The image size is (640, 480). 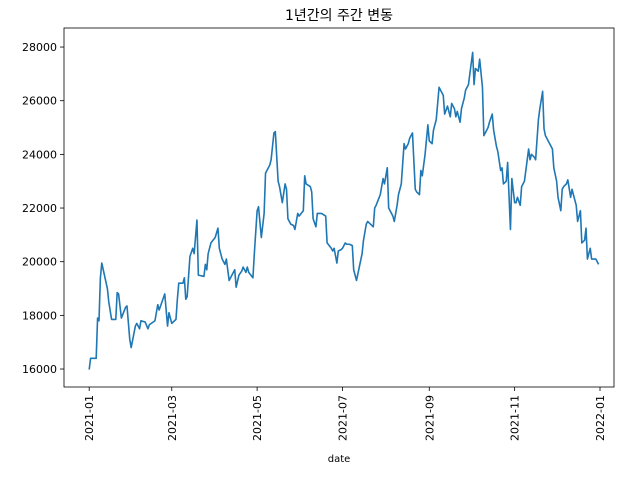 What do you see at coordinates (339, 16) in the screenshot?
I see `chart-title: 1년간의 주간 변동` at bounding box center [339, 16].